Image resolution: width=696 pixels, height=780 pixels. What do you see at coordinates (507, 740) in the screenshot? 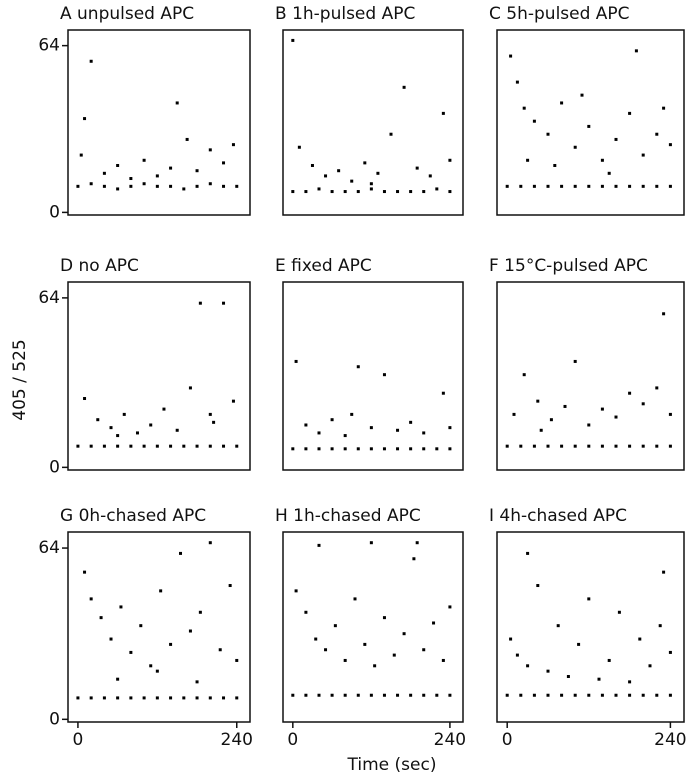
I see `x-tick-label: 0` at bounding box center [507, 740].